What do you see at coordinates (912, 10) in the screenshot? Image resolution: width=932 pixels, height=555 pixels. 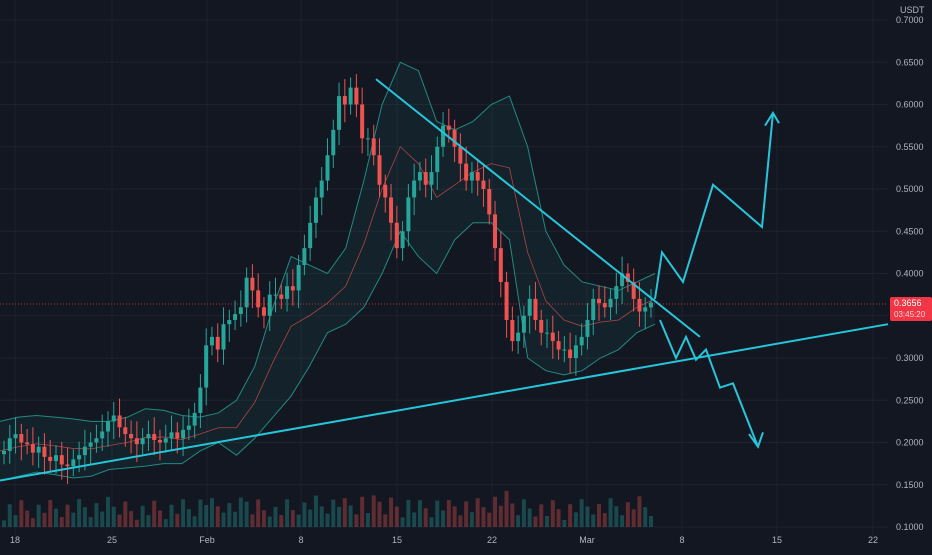 I see `axis-unit-label: USDT` at bounding box center [912, 10].